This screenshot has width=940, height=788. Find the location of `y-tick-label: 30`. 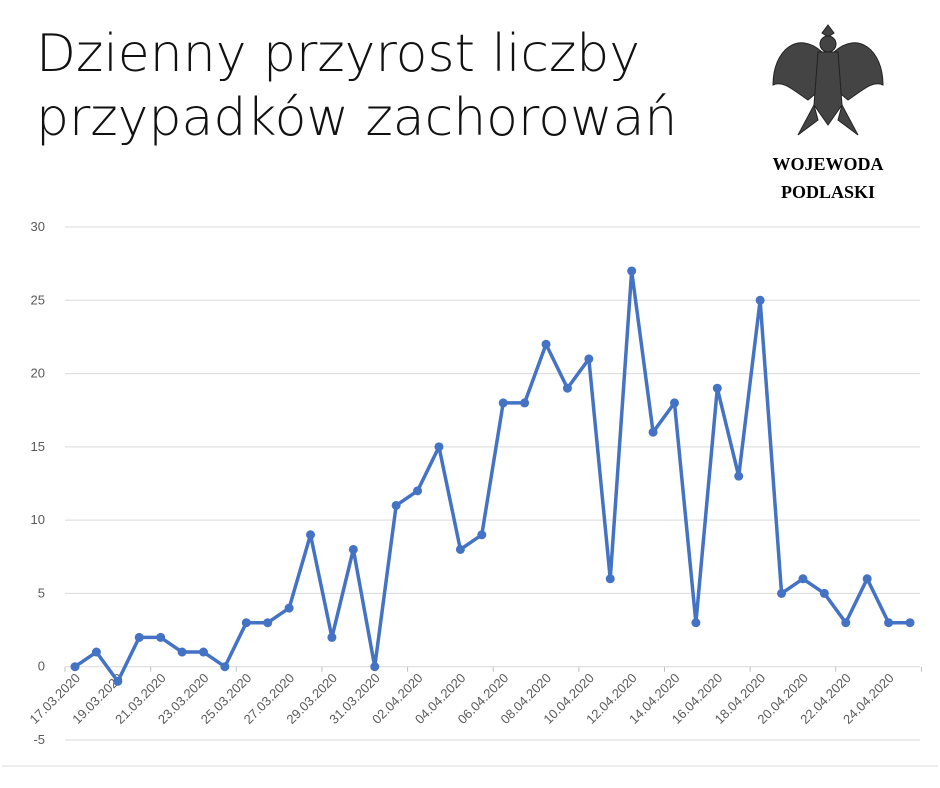

y-tick-label: 30 is located at coordinates (38, 226).